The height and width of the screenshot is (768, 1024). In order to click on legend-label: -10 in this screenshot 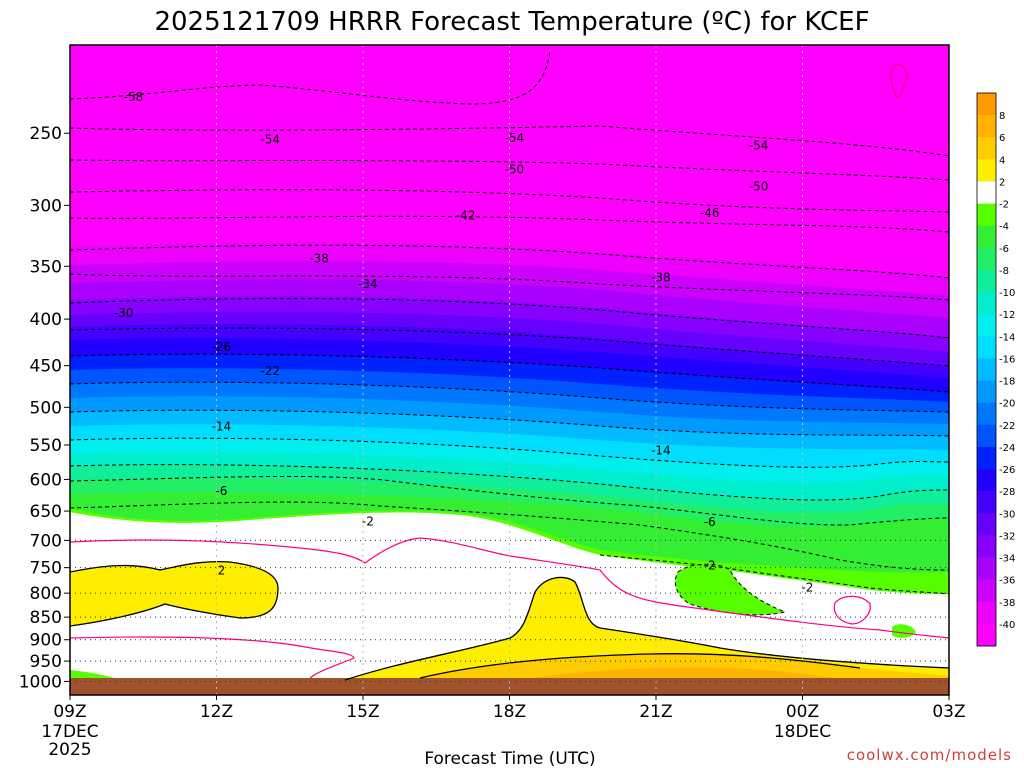, I will do `click(1007, 293)`.